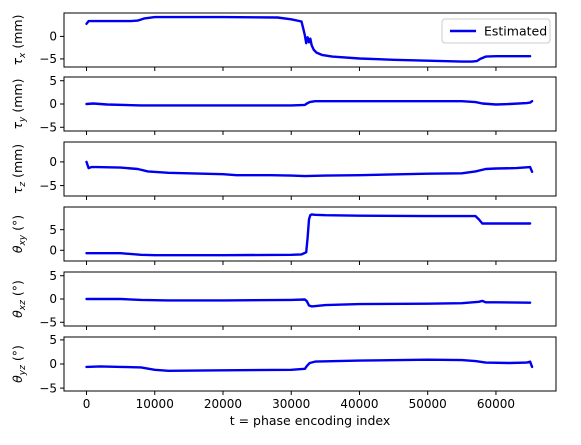 Image resolution: width=581 pixels, height=445 pixels. I want to click on x-tick-label: 60000, so click(496, 404).